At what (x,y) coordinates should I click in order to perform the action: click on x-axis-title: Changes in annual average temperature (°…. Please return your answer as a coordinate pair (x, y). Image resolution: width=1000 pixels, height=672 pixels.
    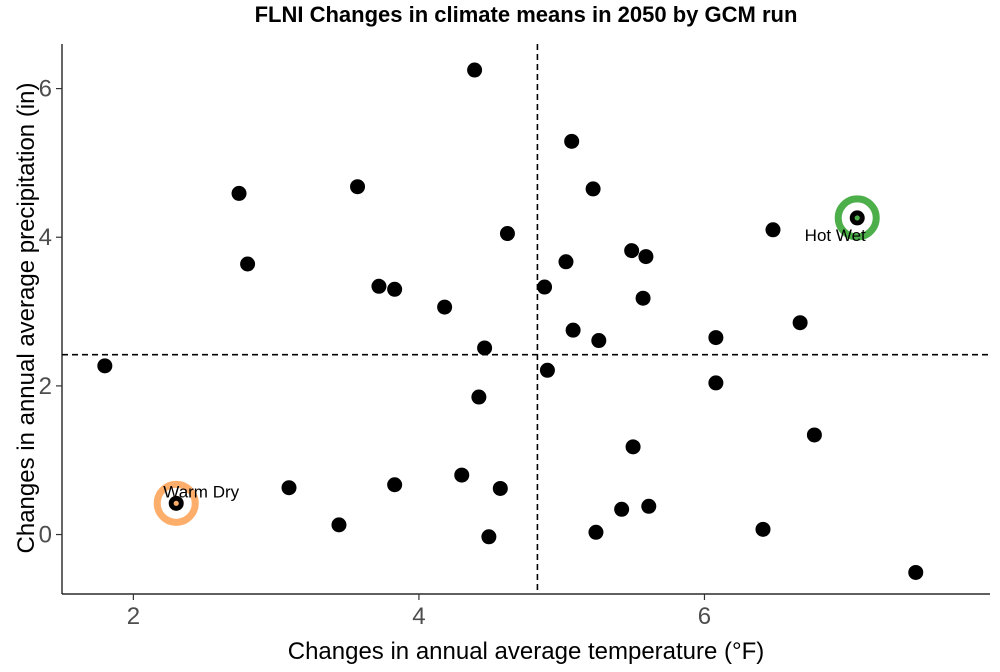
    Looking at the image, I should click on (526, 651).